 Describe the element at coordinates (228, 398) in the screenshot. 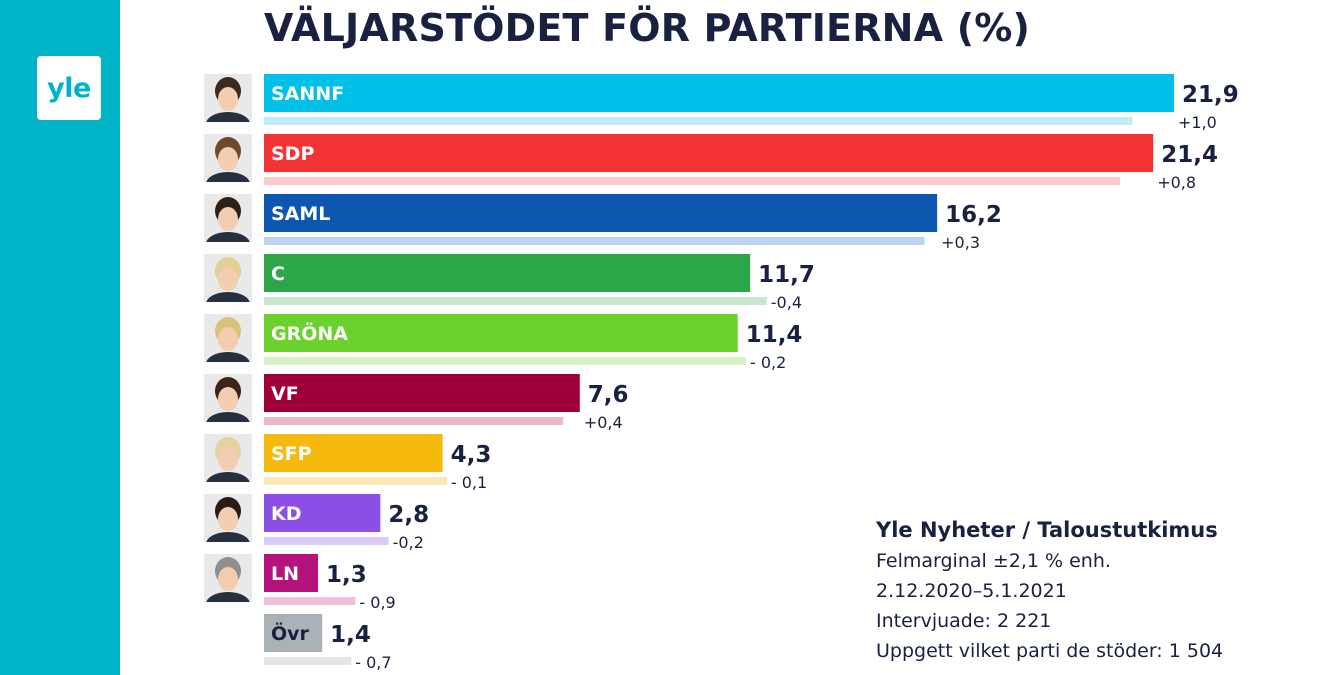

I see `avatar-vf` at that location.